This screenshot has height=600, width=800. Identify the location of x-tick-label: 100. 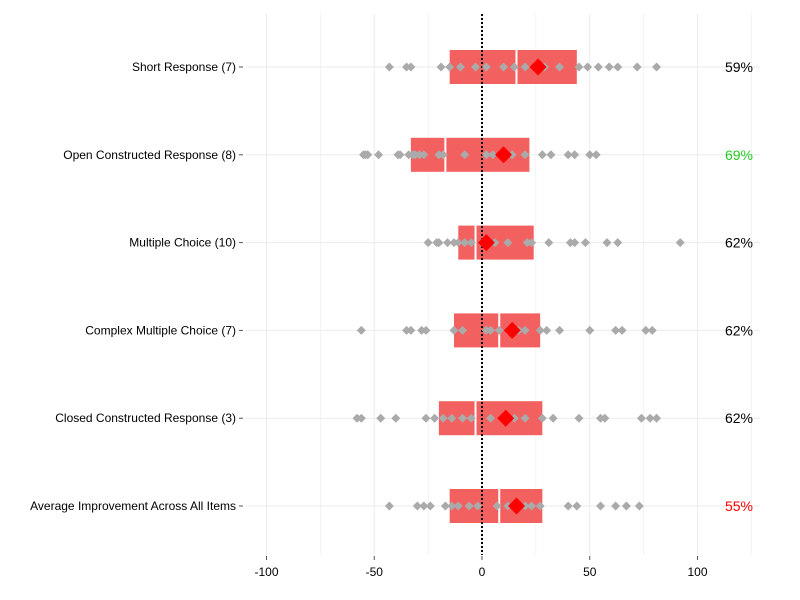
(697, 572).